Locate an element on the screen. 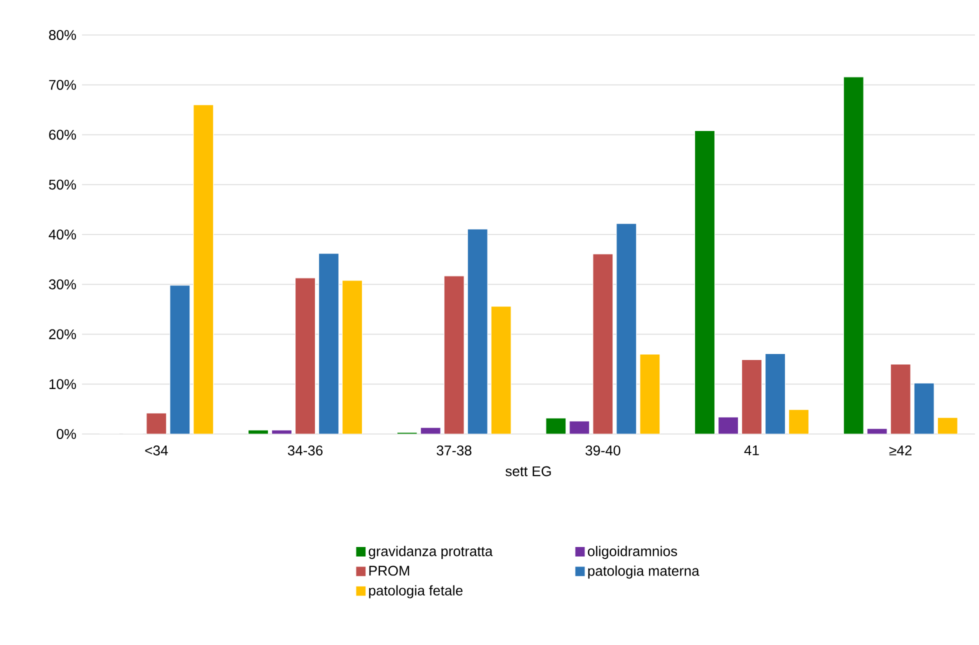 The width and height of the screenshot is (979, 645). x-tick-label: ≥42 is located at coordinates (900, 451).